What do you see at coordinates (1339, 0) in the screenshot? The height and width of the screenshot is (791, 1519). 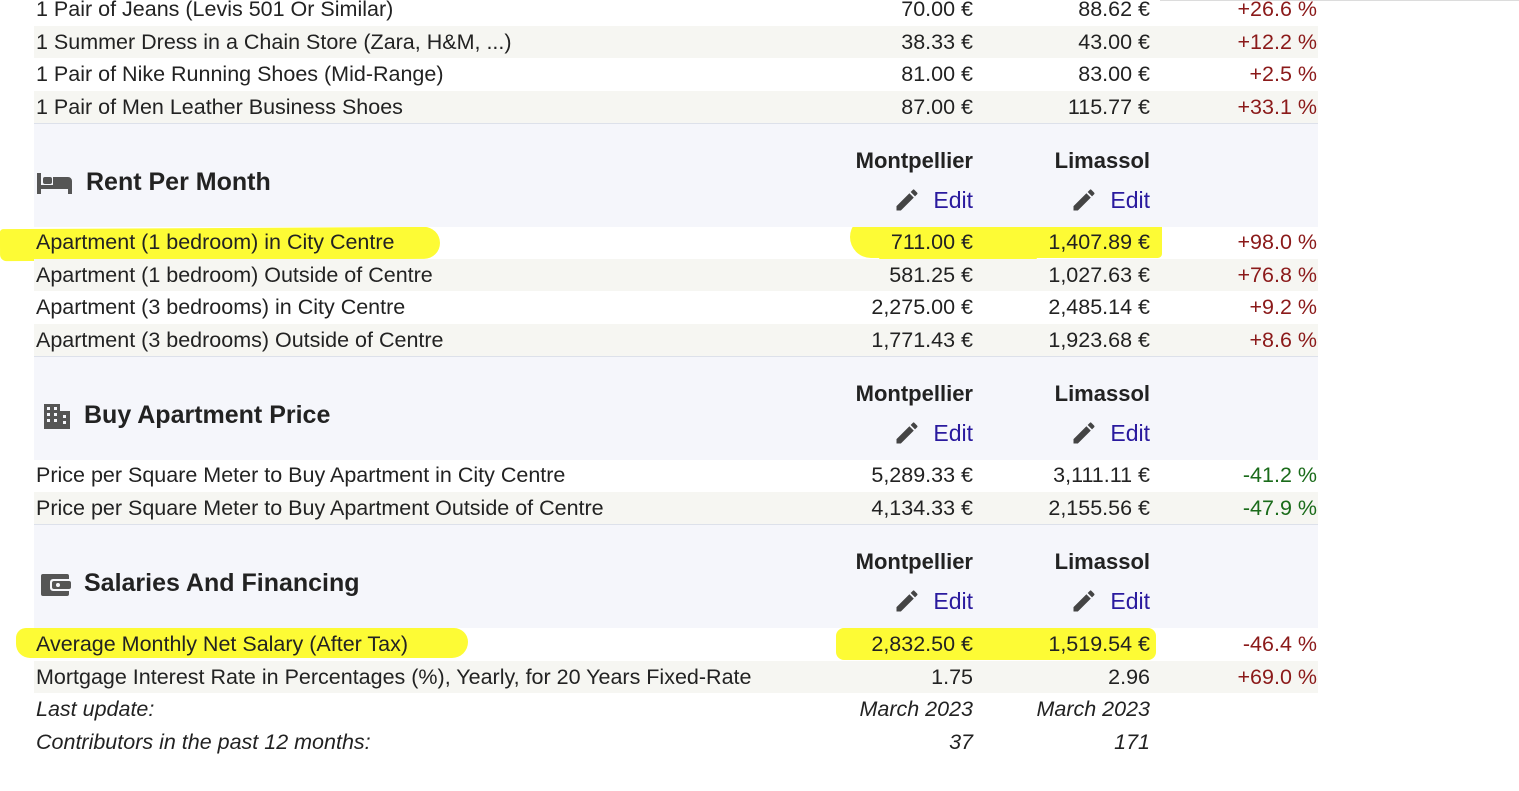 I see `top-divider` at bounding box center [1339, 0].